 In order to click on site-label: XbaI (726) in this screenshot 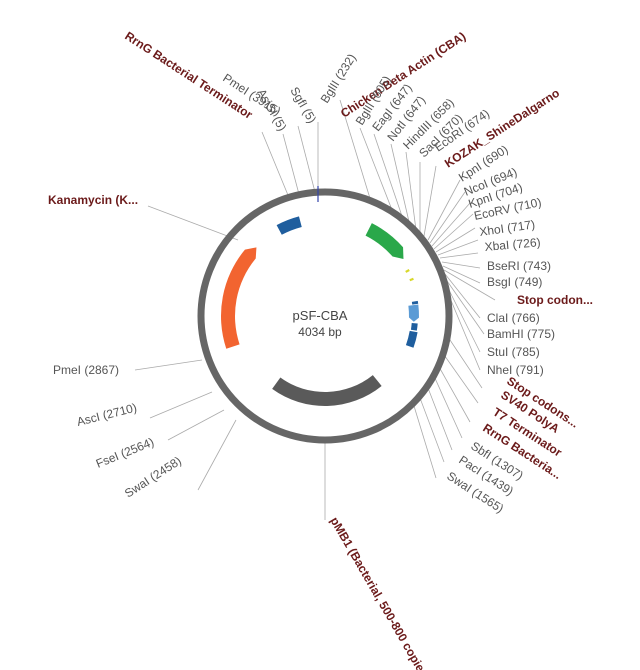, I will do `click(512, 244)`.